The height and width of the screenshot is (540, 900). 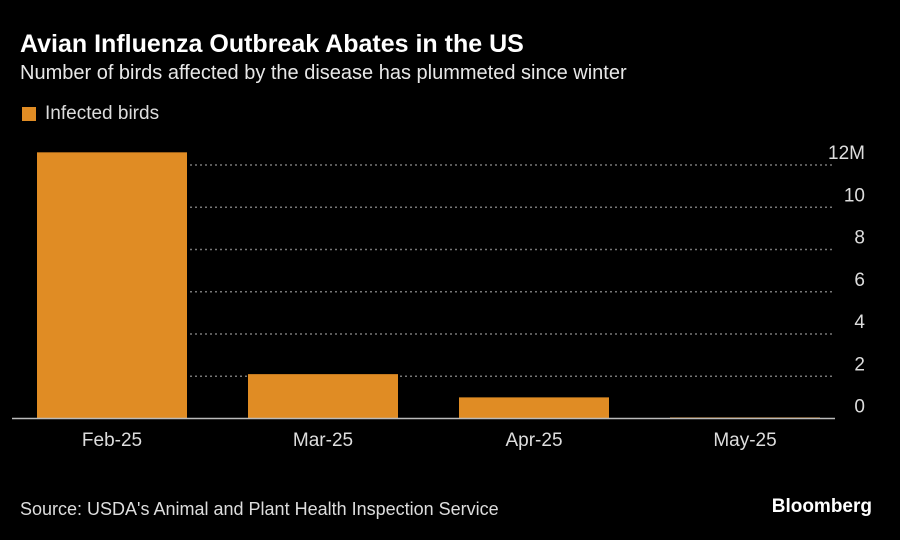 What do you see at coordinates (821, 506) in the screenshot?
I see `bloomberg-logo: Bloomberg` at bounding box center [821, 506].